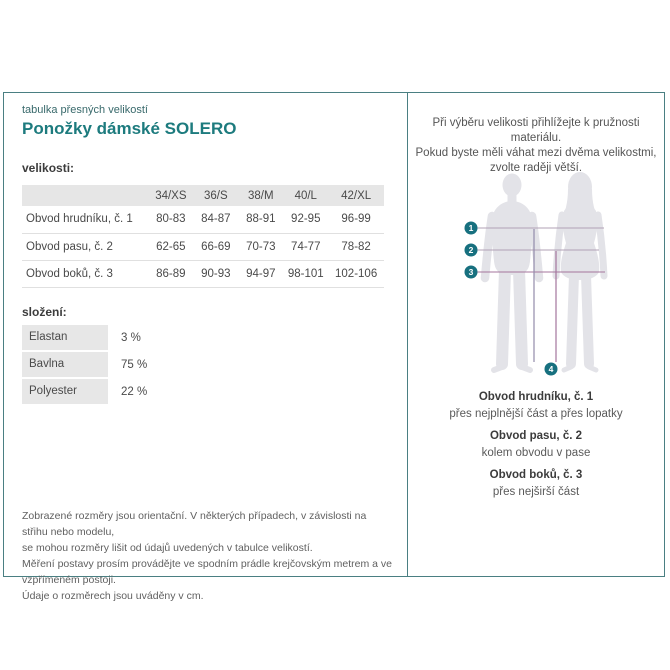  I want to click on list-item: Polyester 22 %, so click(132, 391).